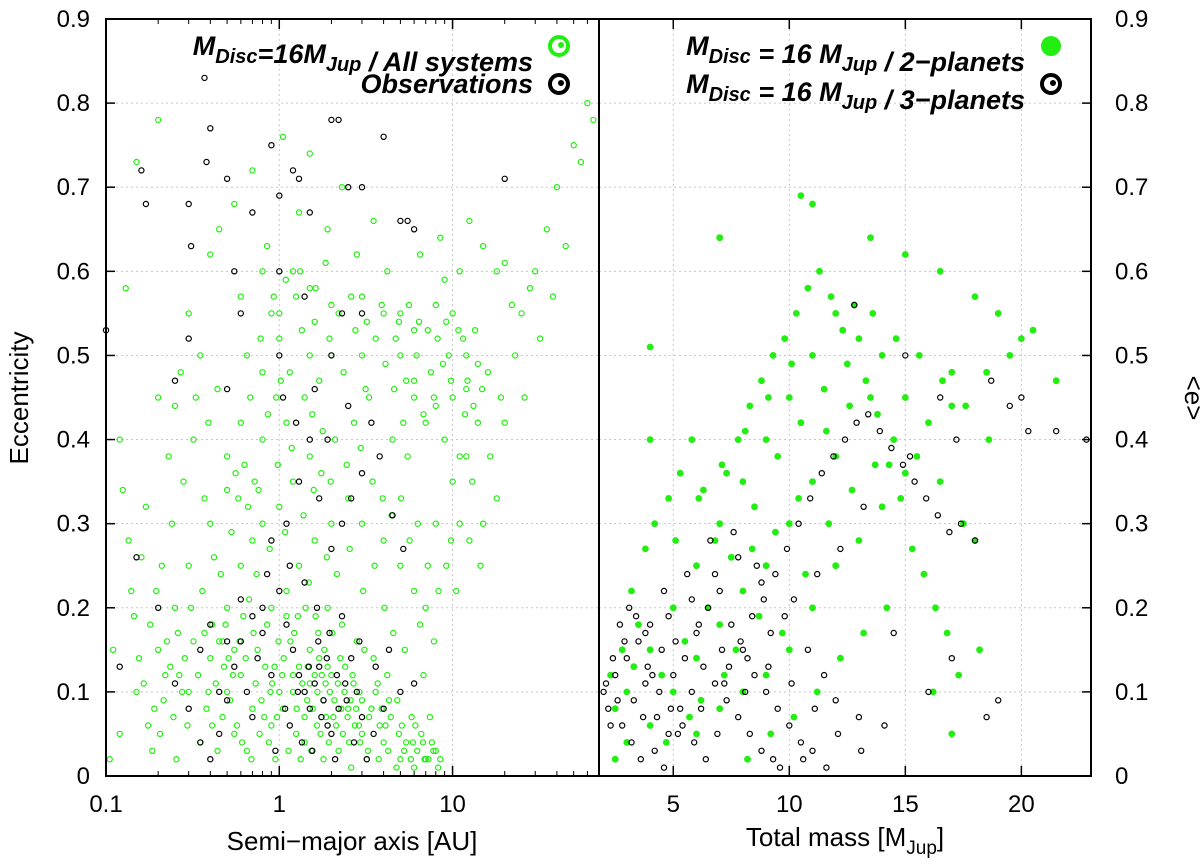 Image resolution: width=1200 pixels, height=867 pixels. What do you see at coordinates (73, 608) in the screenshot?
I see `left-y-tick-label: 0.2` at bounding box center [73, 608].